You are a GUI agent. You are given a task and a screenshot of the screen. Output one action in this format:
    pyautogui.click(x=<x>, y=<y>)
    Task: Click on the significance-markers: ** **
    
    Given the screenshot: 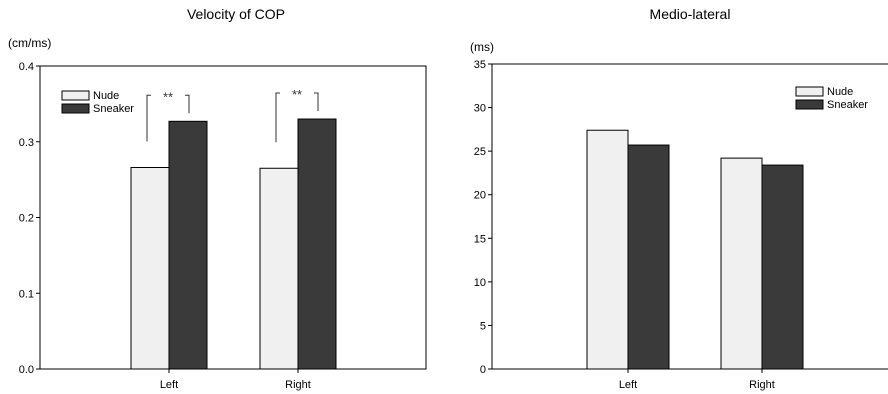 What is the action you would take?
    pyautogui.click(x=232, y=115)
    